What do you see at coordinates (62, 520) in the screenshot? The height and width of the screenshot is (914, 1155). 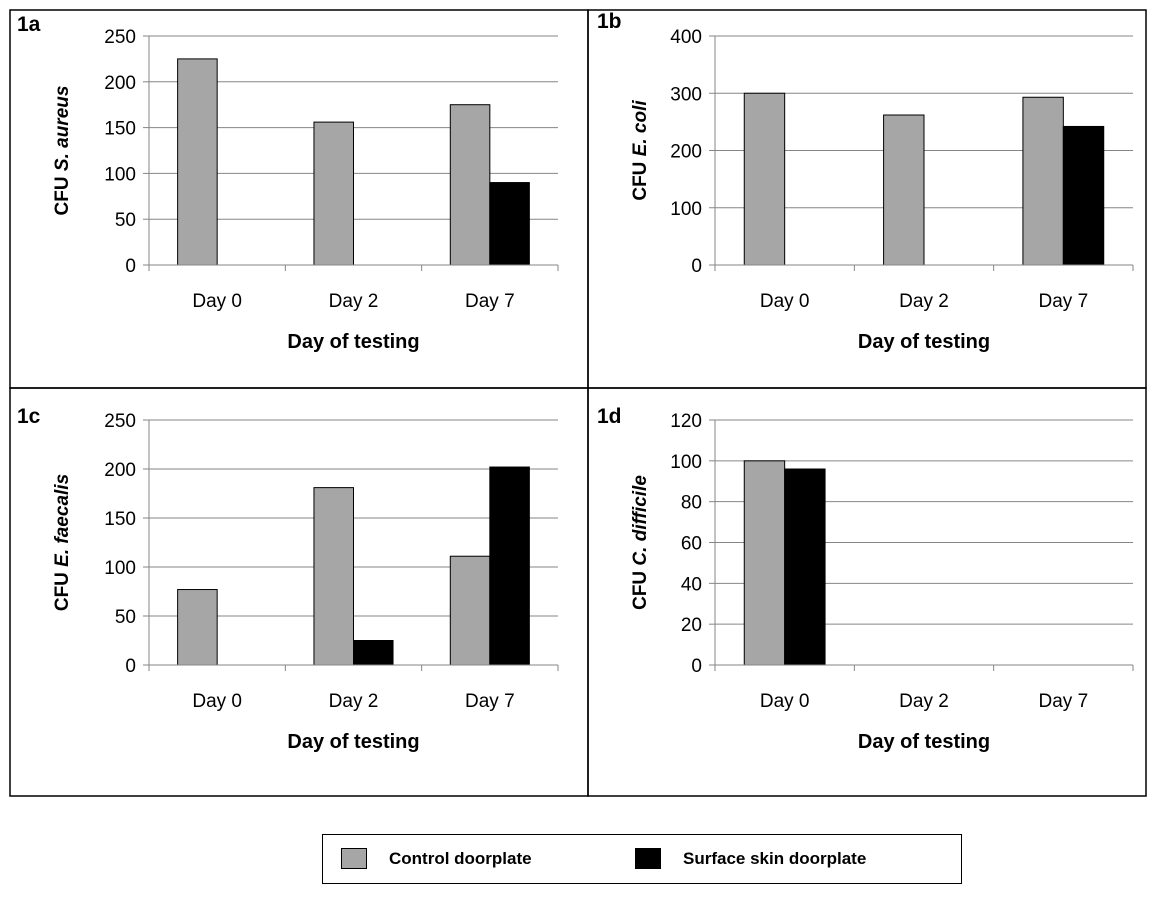 I see `y-axis-label-organism: E. faecalis` at bounding box center [62, 520].